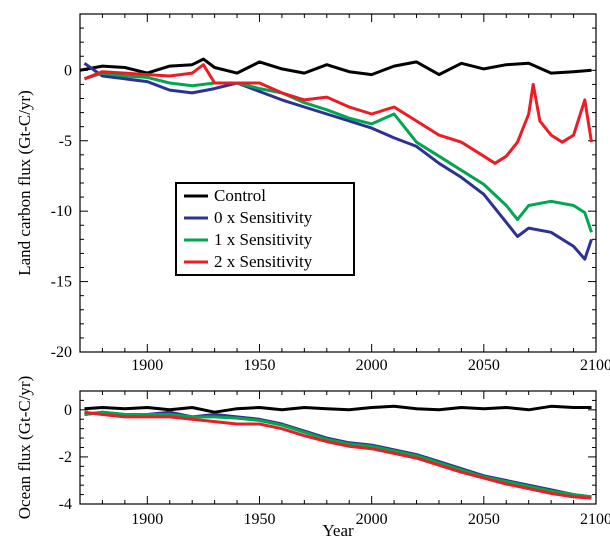  I want to click on y-tick-label: -20, so click(61, 352).